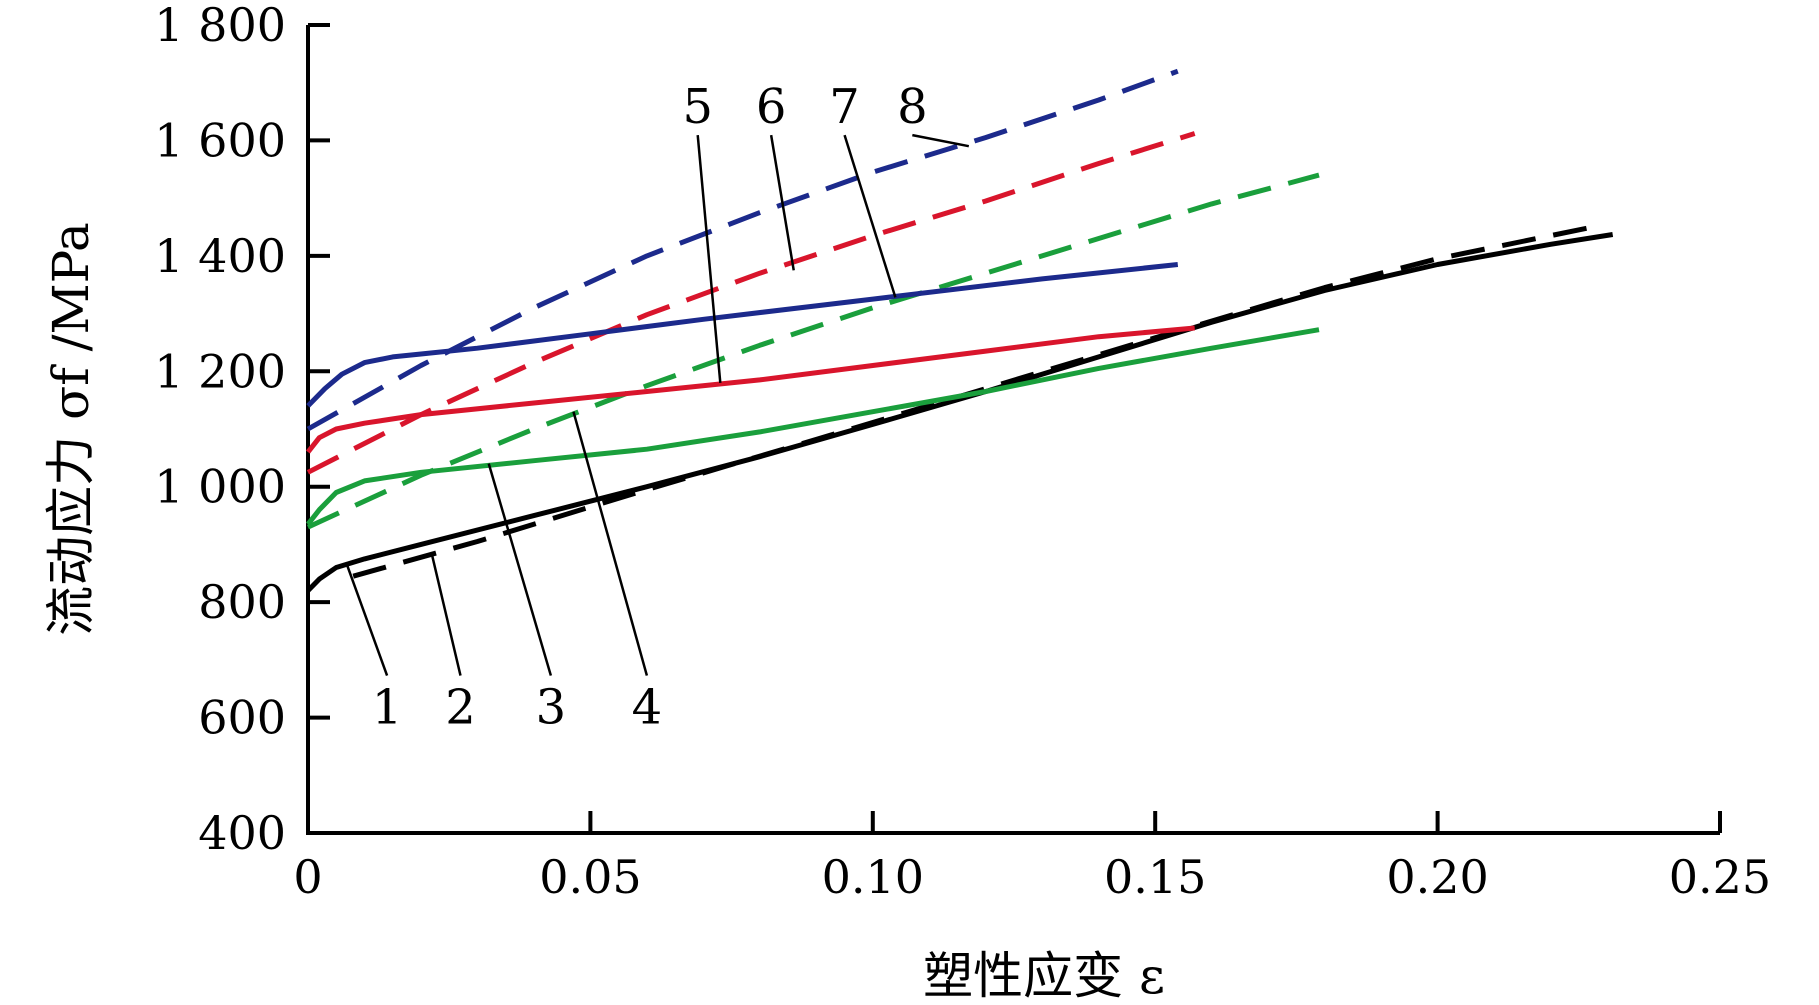  Describe the element at coordinates (242, 718) in the screenshot. I see `y-tick-label: 600` at that location.